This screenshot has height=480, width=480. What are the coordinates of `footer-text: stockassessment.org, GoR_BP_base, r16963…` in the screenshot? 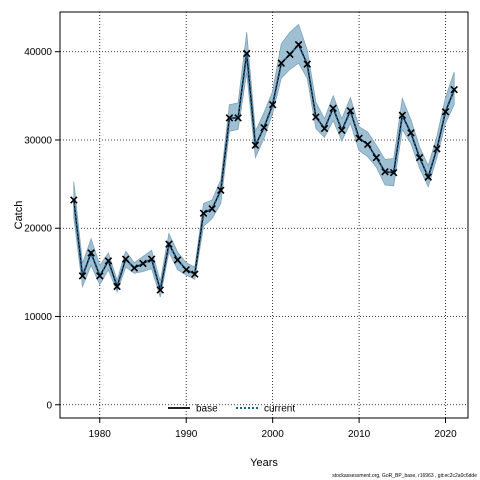 It's located at (404, 476).